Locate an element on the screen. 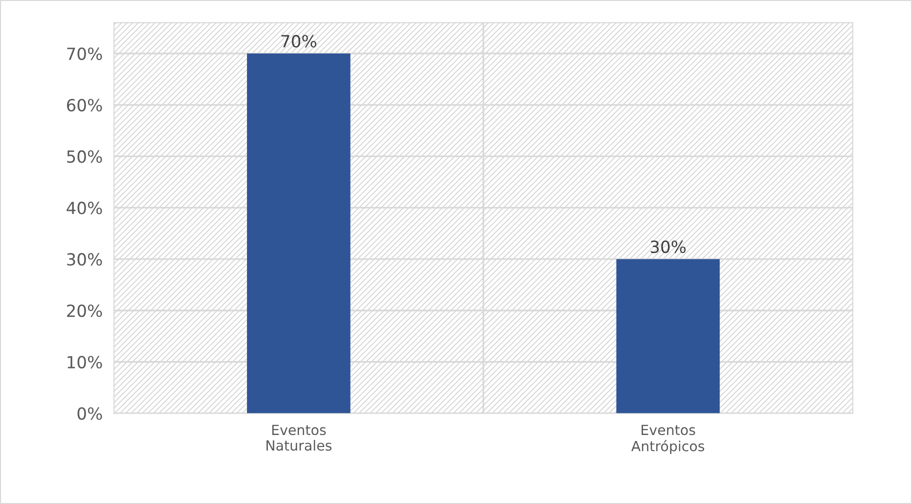 This screenshot has width=912, height=504. y-tick-label: 60% is located at coordinates (84, 105).